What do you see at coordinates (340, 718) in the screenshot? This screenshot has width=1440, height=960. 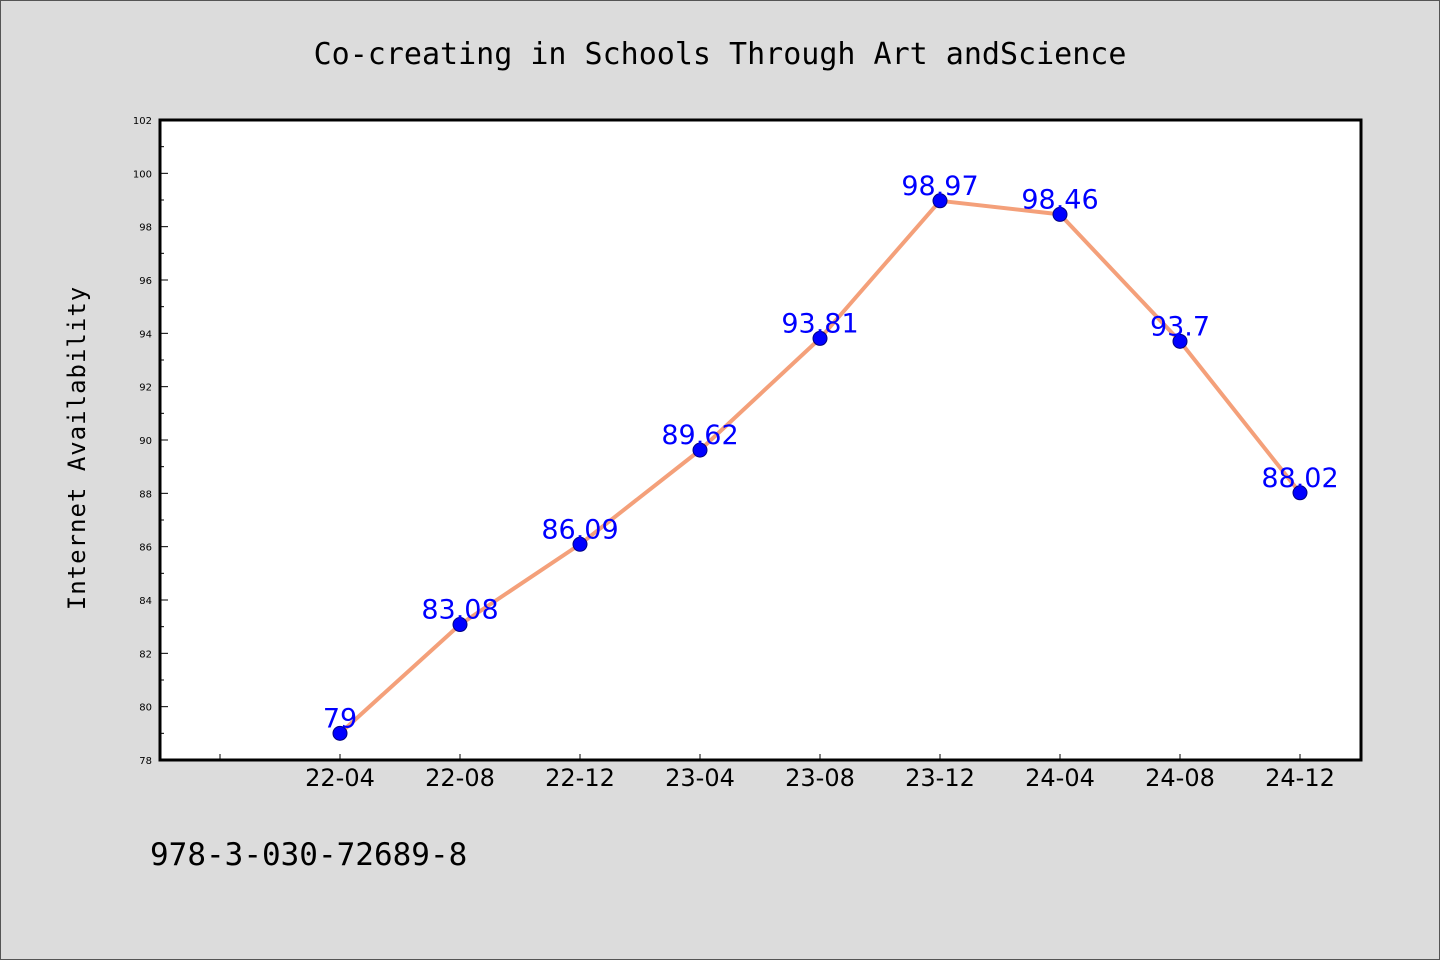 I see `data-label: 79` at bounding box center [340, 718].